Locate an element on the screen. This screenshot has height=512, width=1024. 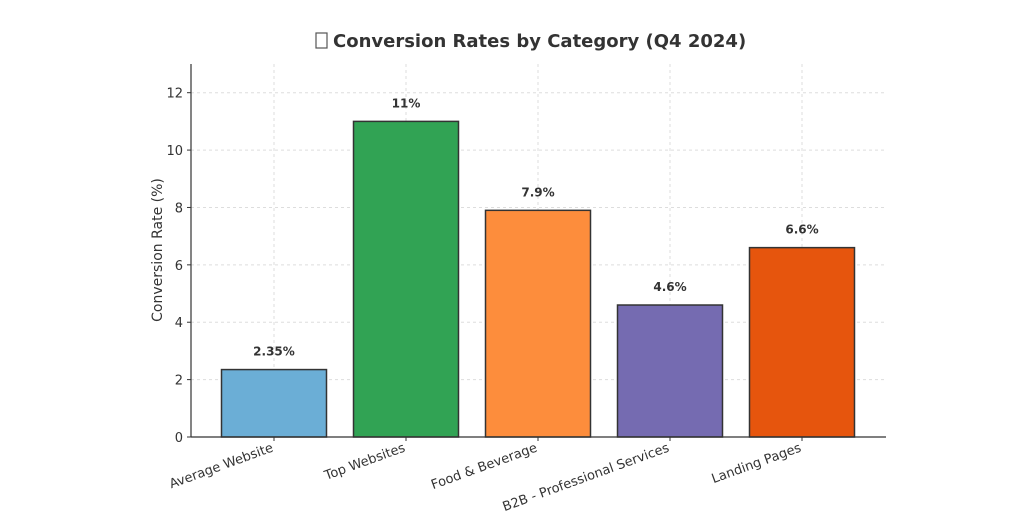
y-tick-label: 12 is located at coordinates (174, 94).